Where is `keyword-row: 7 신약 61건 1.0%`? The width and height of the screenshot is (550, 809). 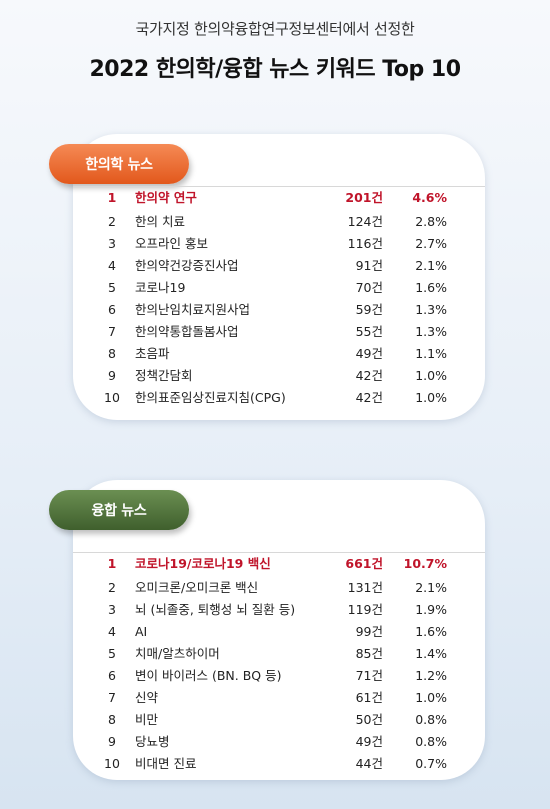
keyword-row: 7 신약 61건 1.0% is located at coordinates (279, 698).